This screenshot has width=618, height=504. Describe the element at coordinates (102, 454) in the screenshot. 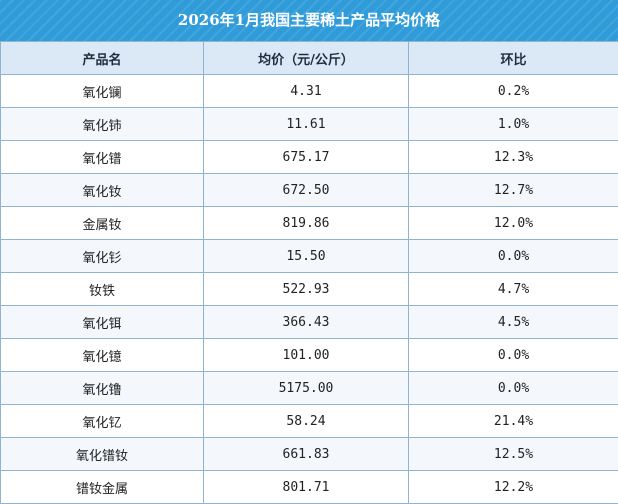

I see `product-name-cell: 氧化镨钕` at that location.